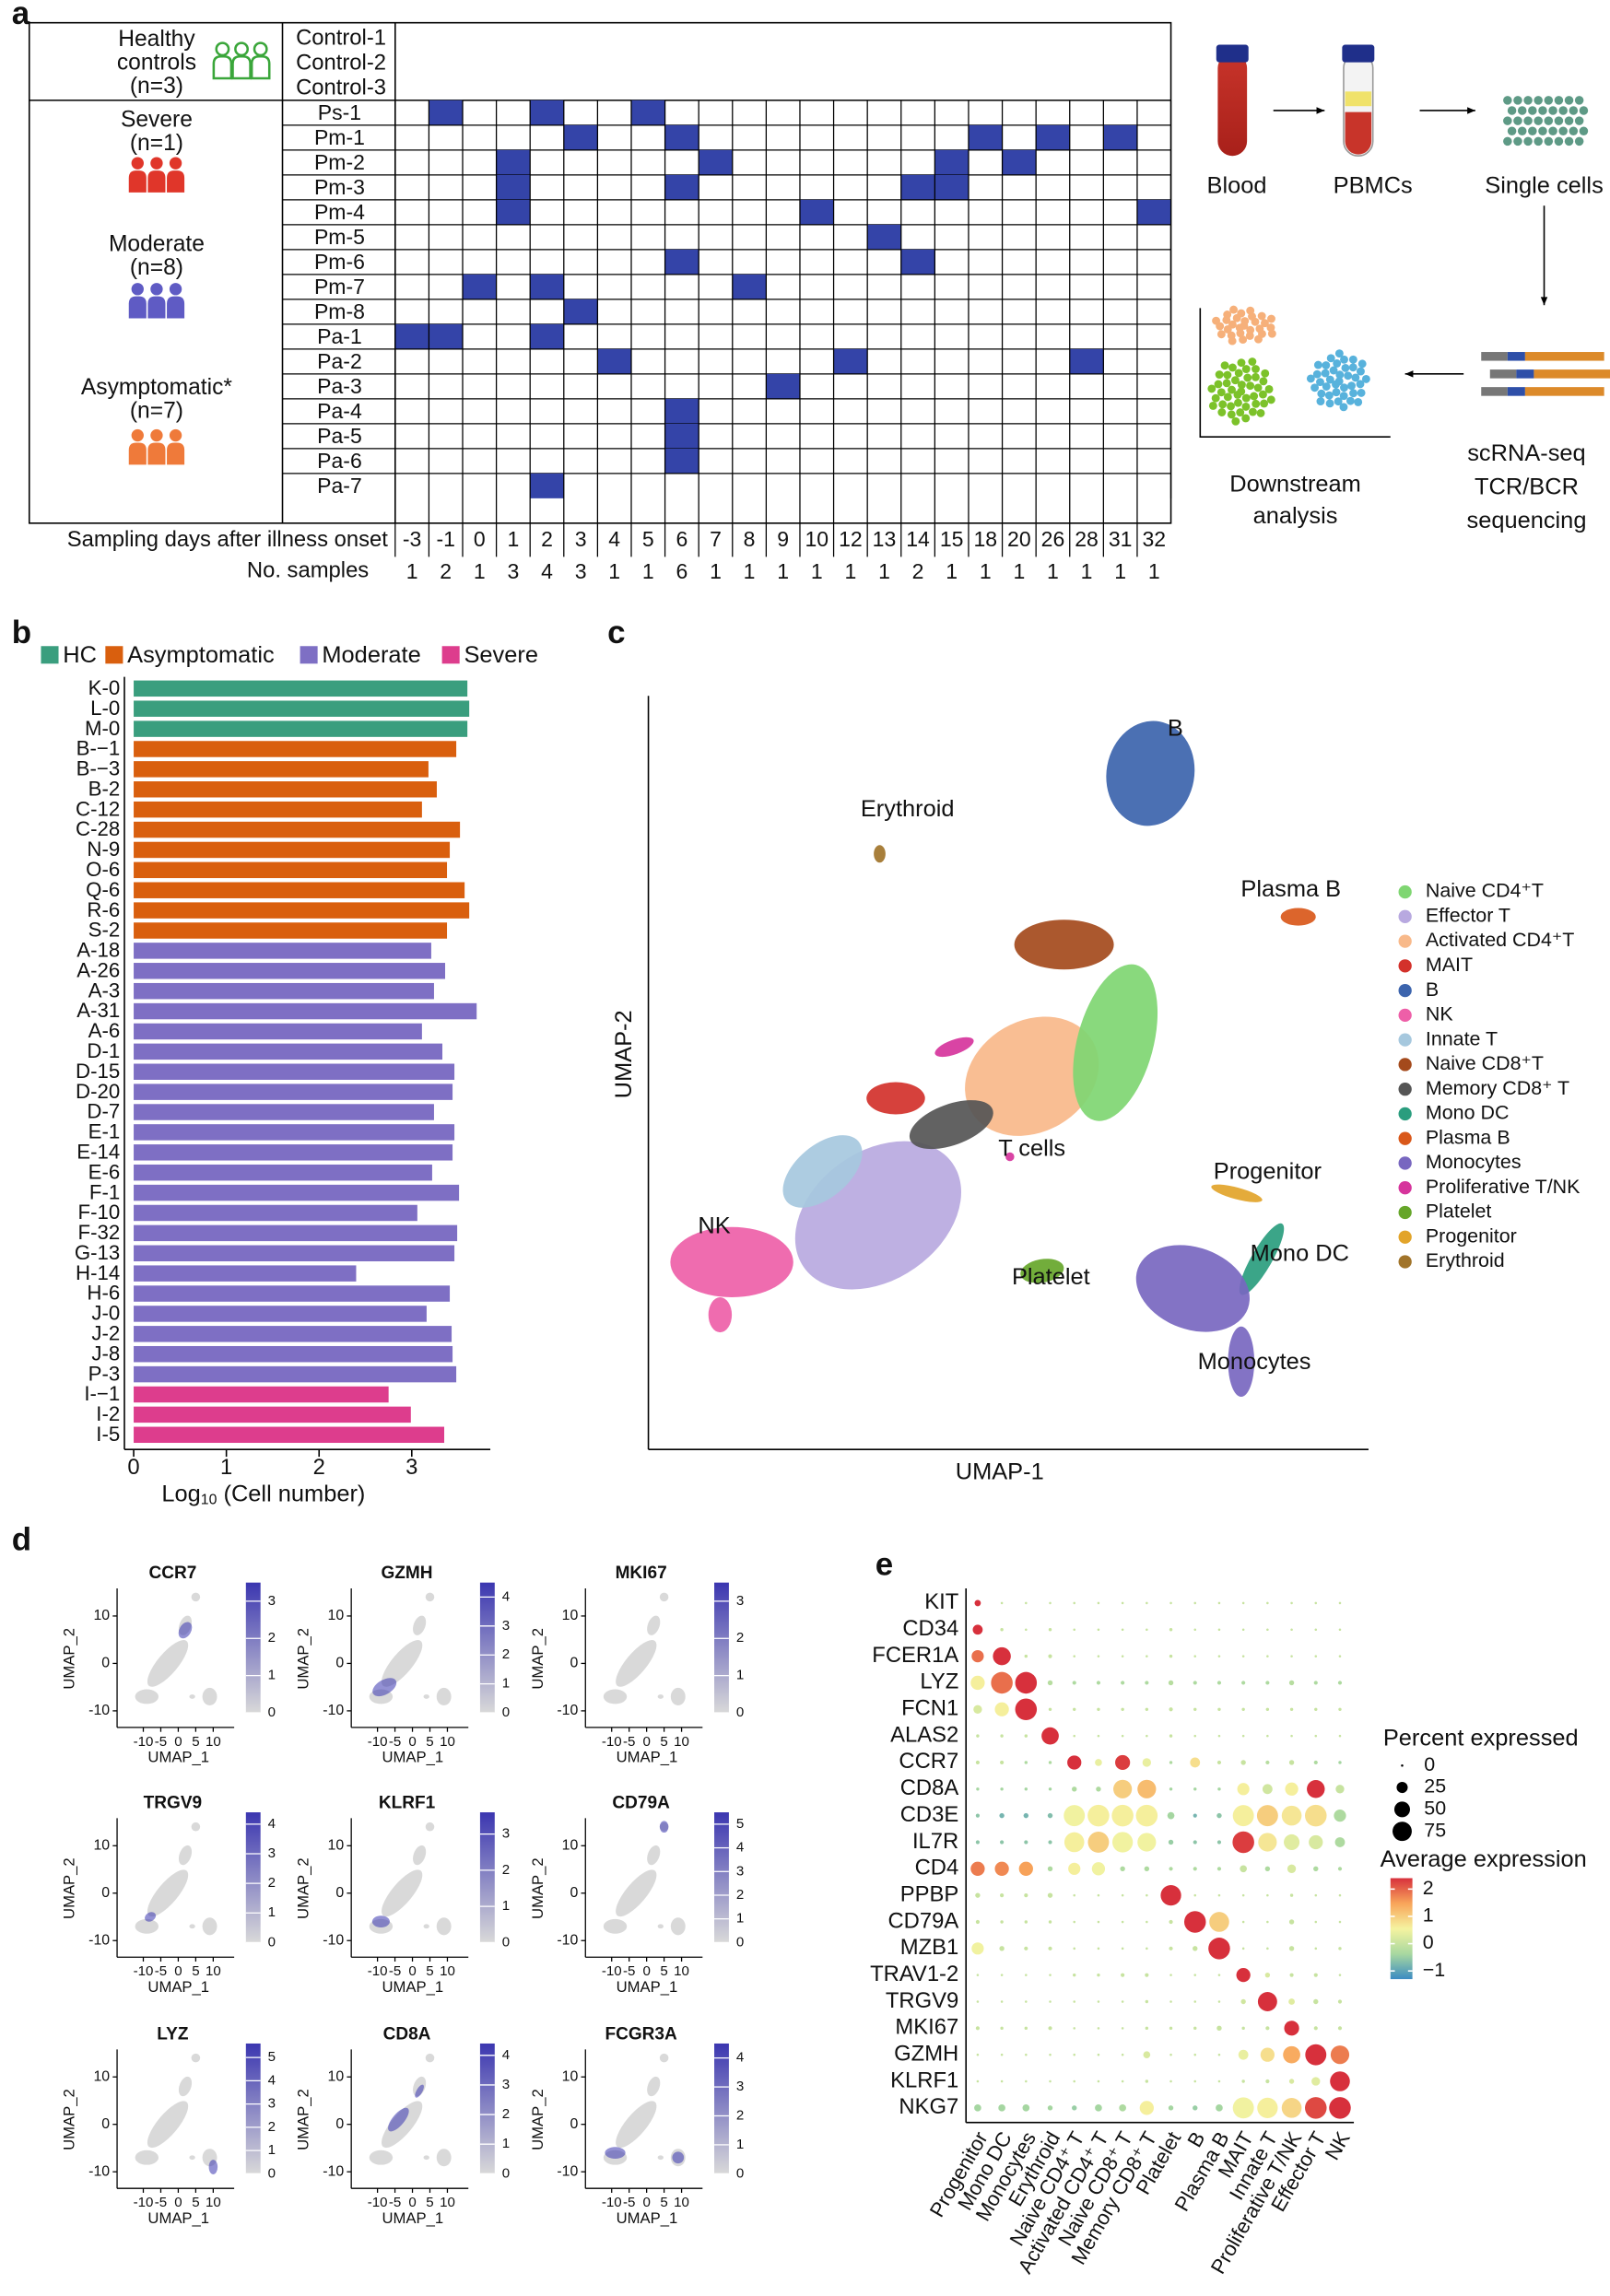 The height and width of the screenshot is (2296, 1610). Describe the element at coordinates (98, 1273) in the screenshot. I see `y-tick-label: H-14` at that location.